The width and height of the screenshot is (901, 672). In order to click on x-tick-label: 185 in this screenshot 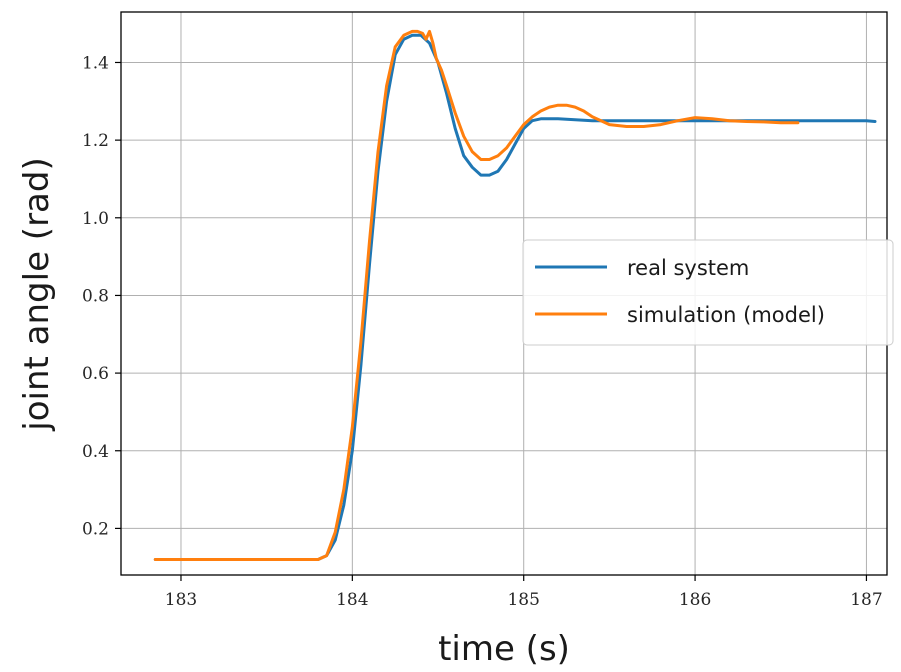, I will do `click(523, 600)`.